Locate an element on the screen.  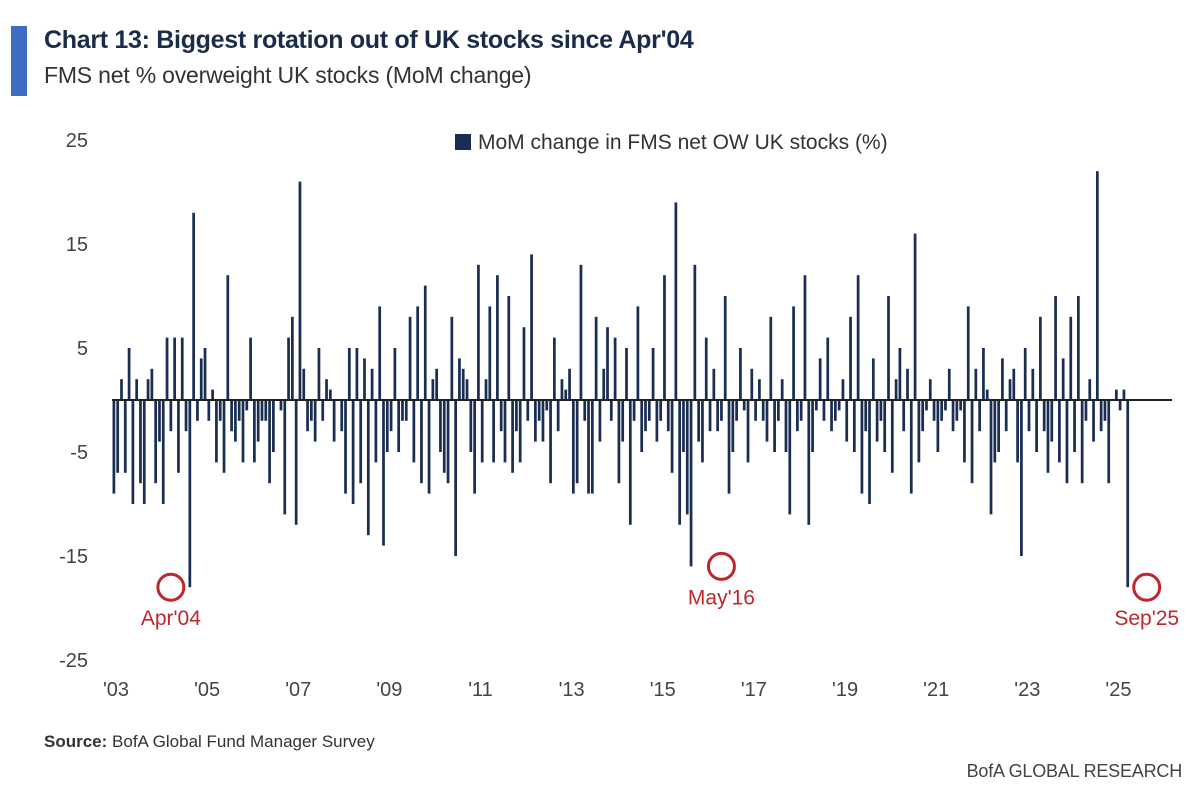
x-axis: '03 '05 '07 '09 '11 '13 '15 '17 '19 '21 '23 '25 is located at coordinates (617, 690).